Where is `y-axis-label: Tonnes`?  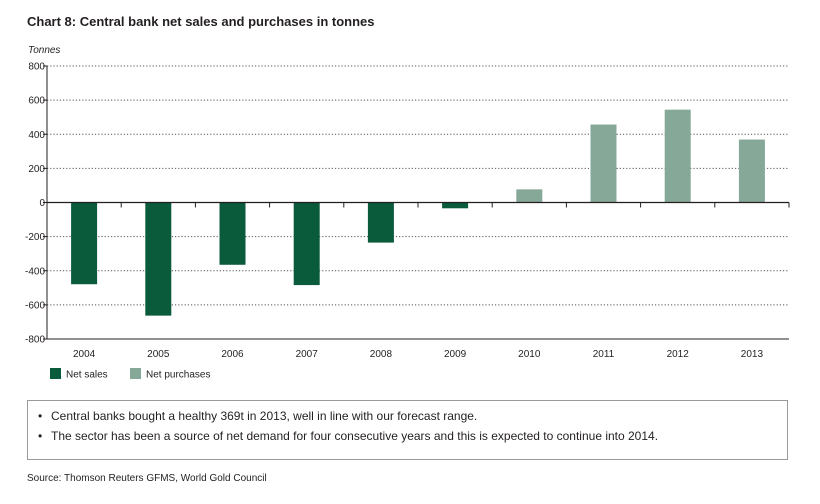
y-axis-label: Tonnes is located at coordinates (44, 50).